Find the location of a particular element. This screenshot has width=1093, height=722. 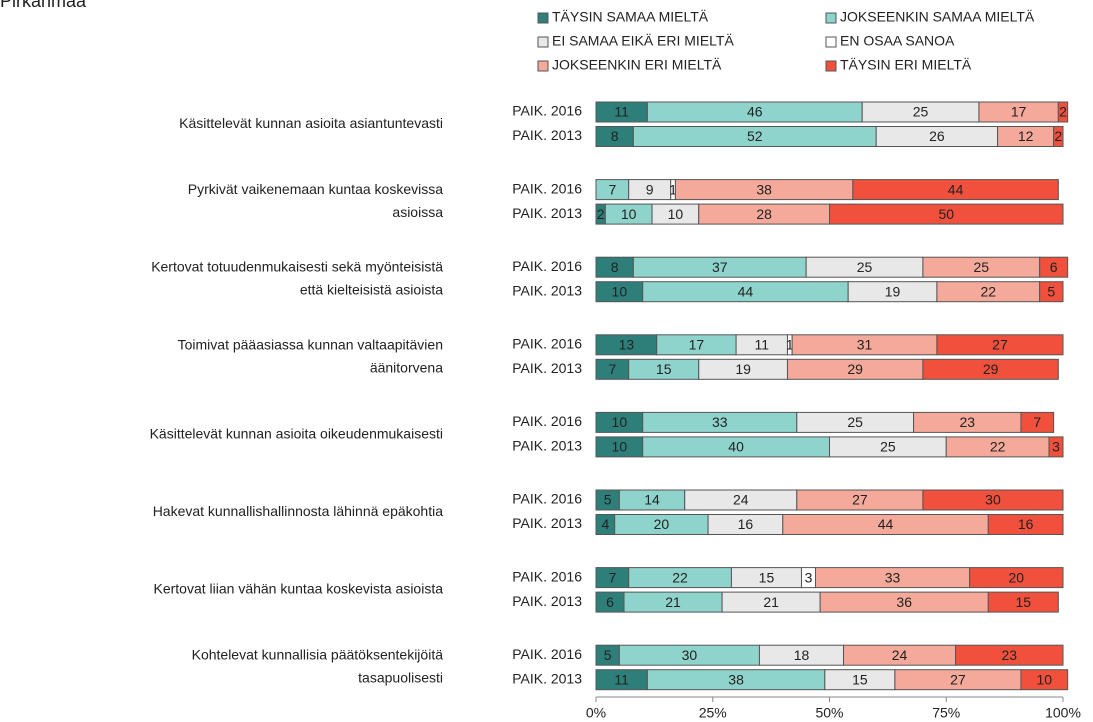

data-label: 13 is located at coordinates (627, 345).